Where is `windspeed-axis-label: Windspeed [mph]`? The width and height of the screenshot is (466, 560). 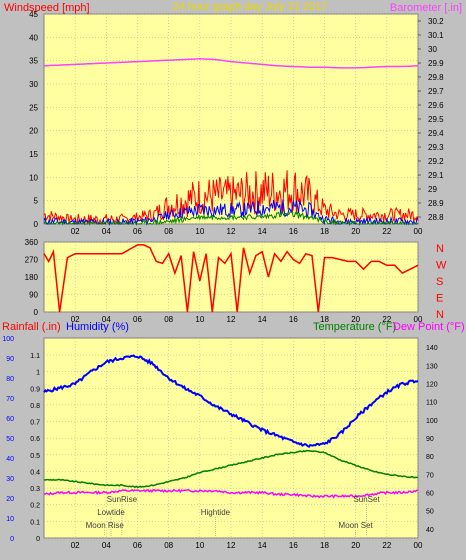 windspeed-axis-label: Windspeed [mph] is located at coordinates (47, 8).